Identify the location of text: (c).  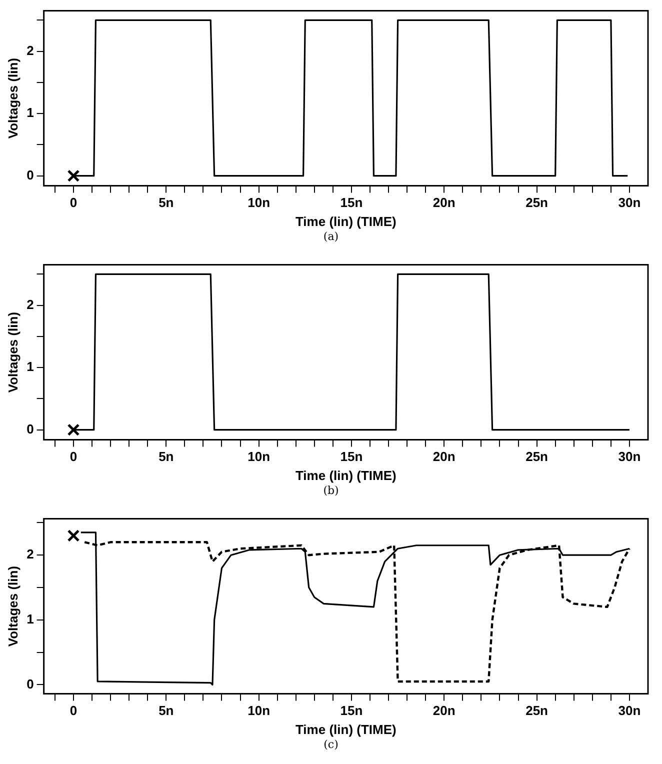
(331, 745).